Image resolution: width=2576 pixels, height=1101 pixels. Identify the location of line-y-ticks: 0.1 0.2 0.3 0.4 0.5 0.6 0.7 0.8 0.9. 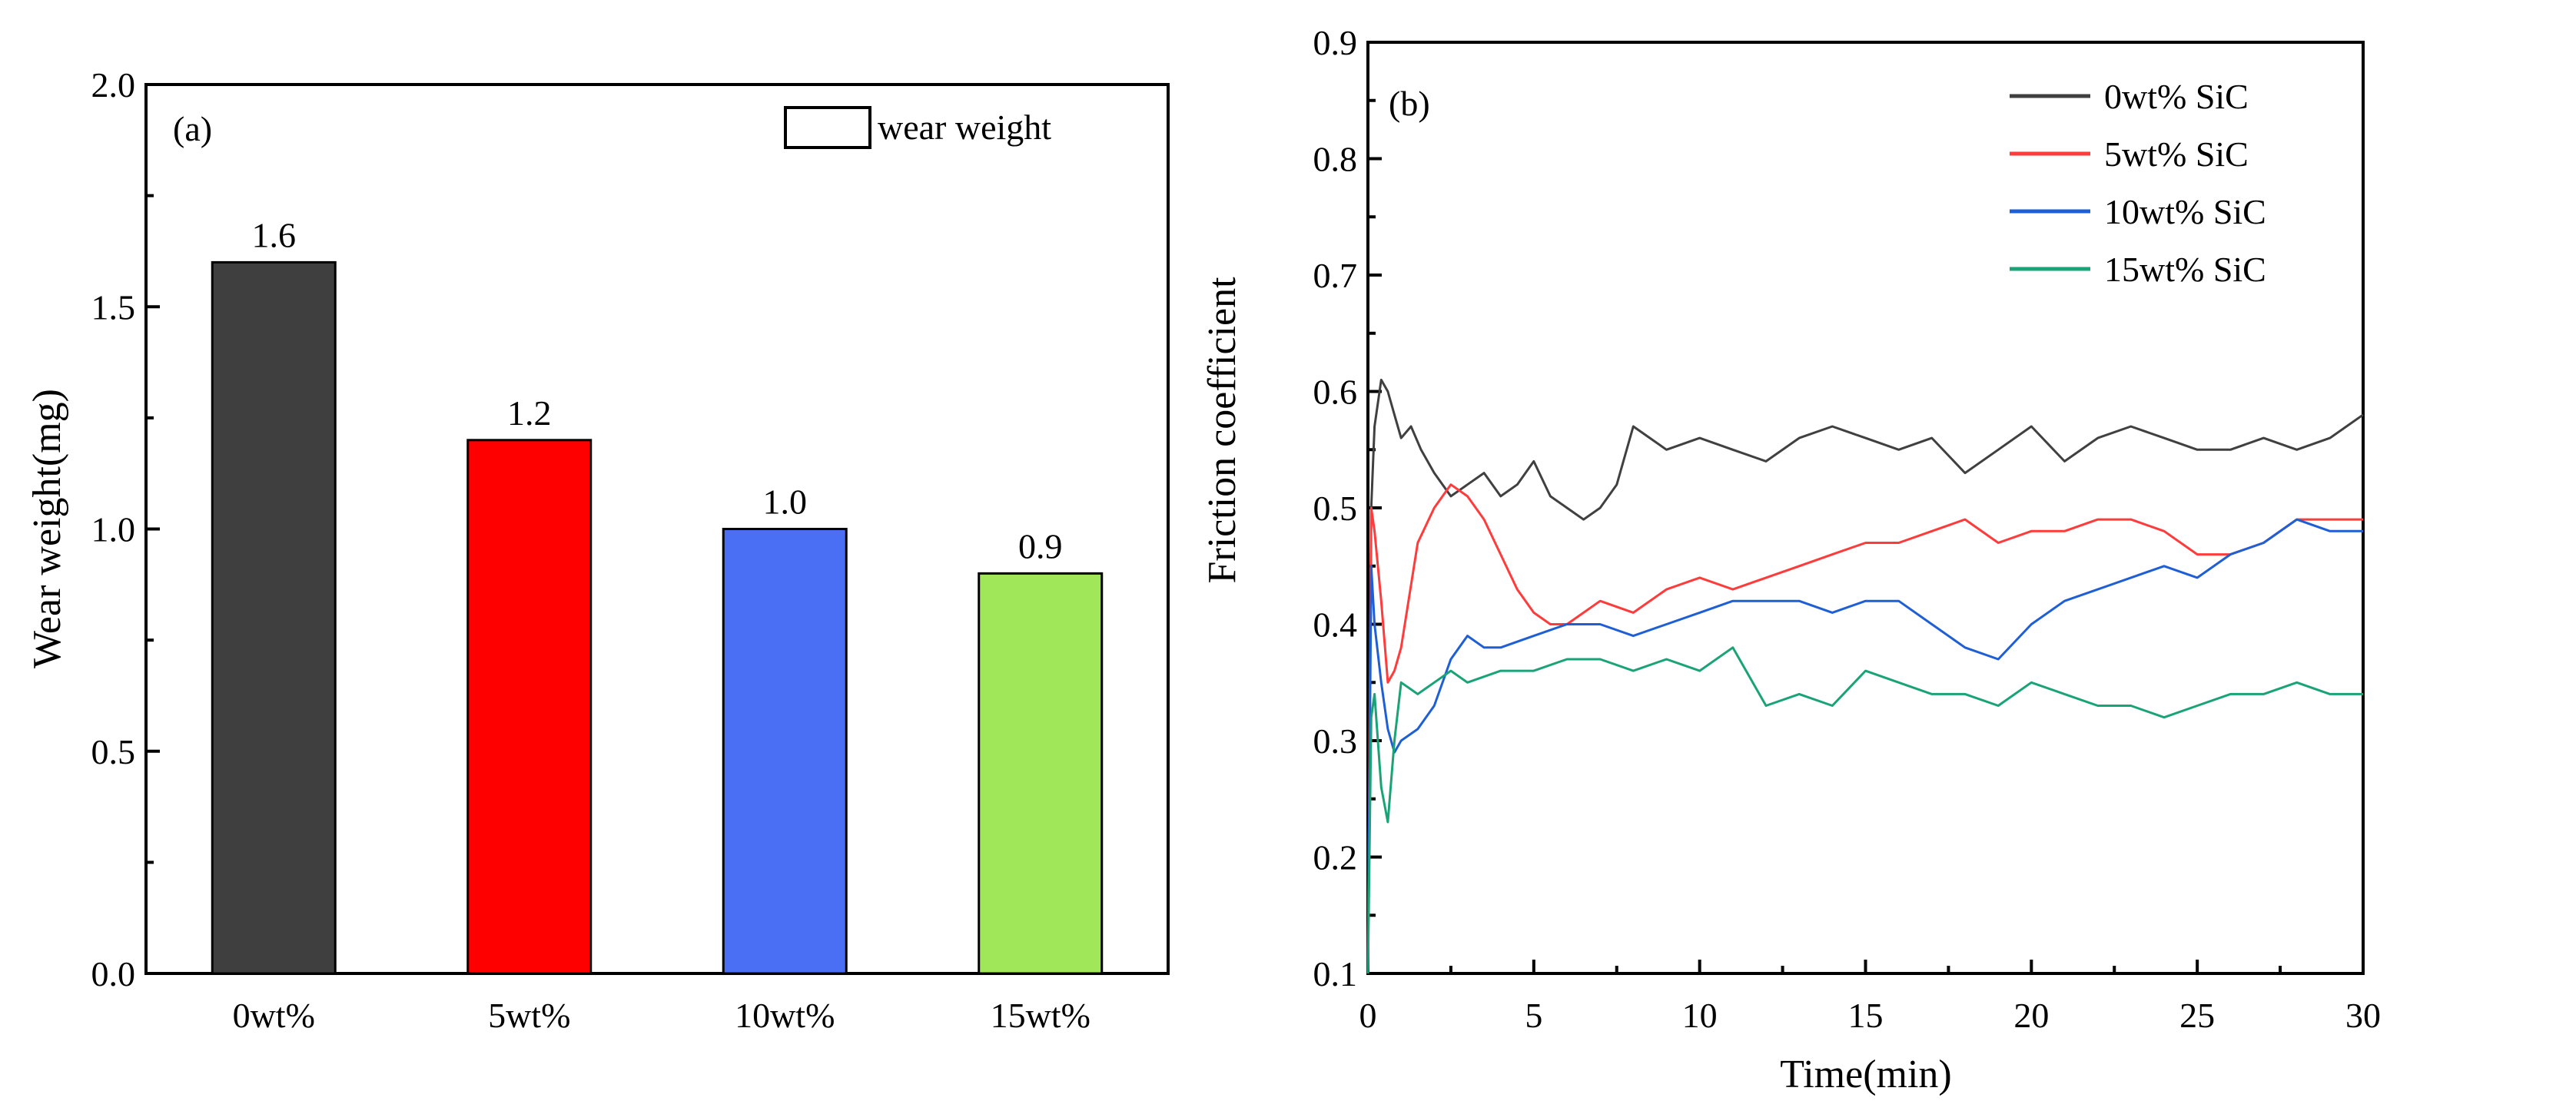
(1347, 508).